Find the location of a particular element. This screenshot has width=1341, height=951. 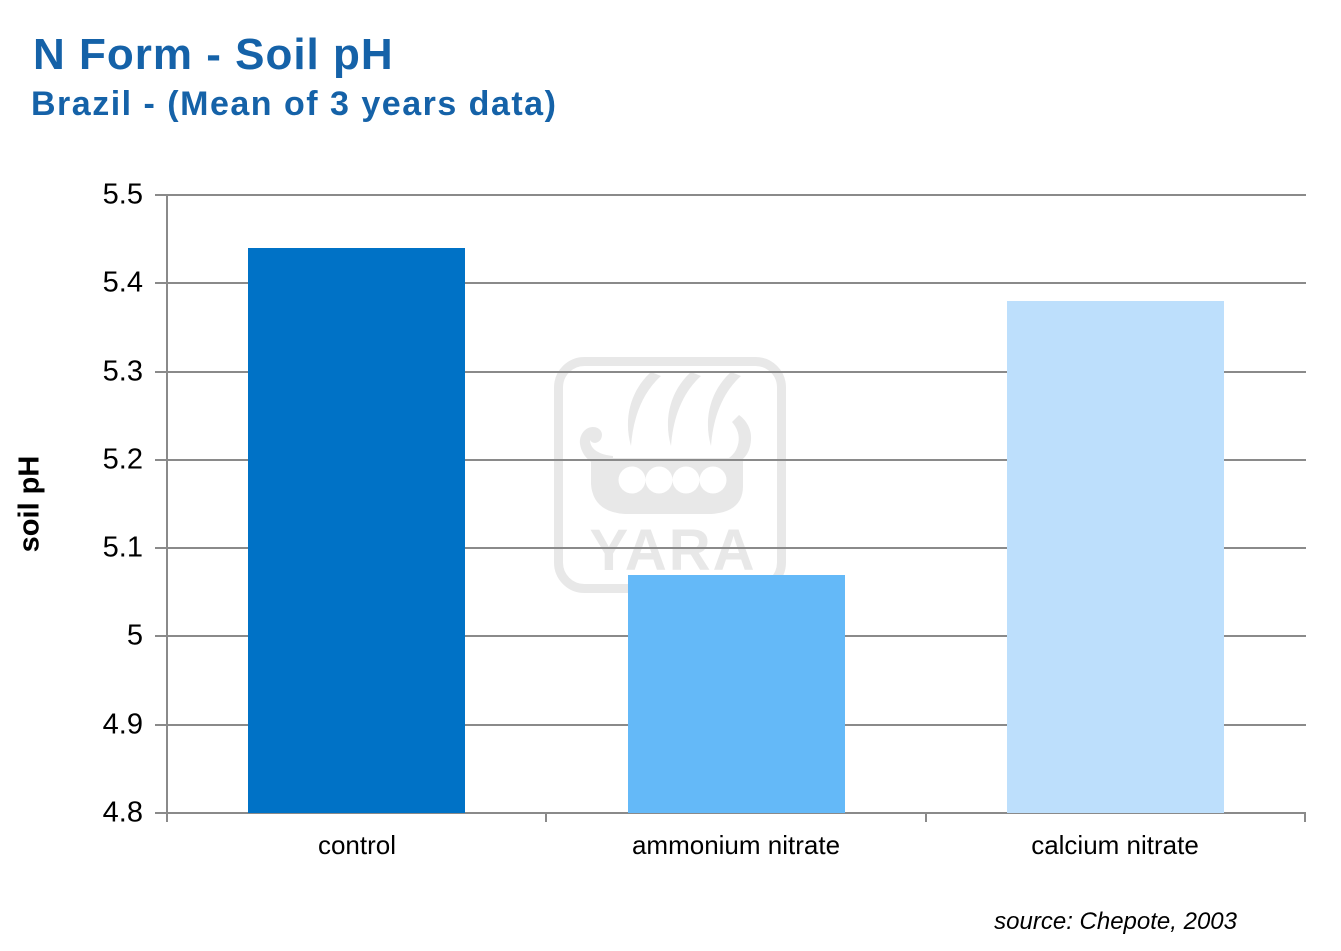

y-tick-label-5.1: 5.1 is located at coordinates (122, 547).